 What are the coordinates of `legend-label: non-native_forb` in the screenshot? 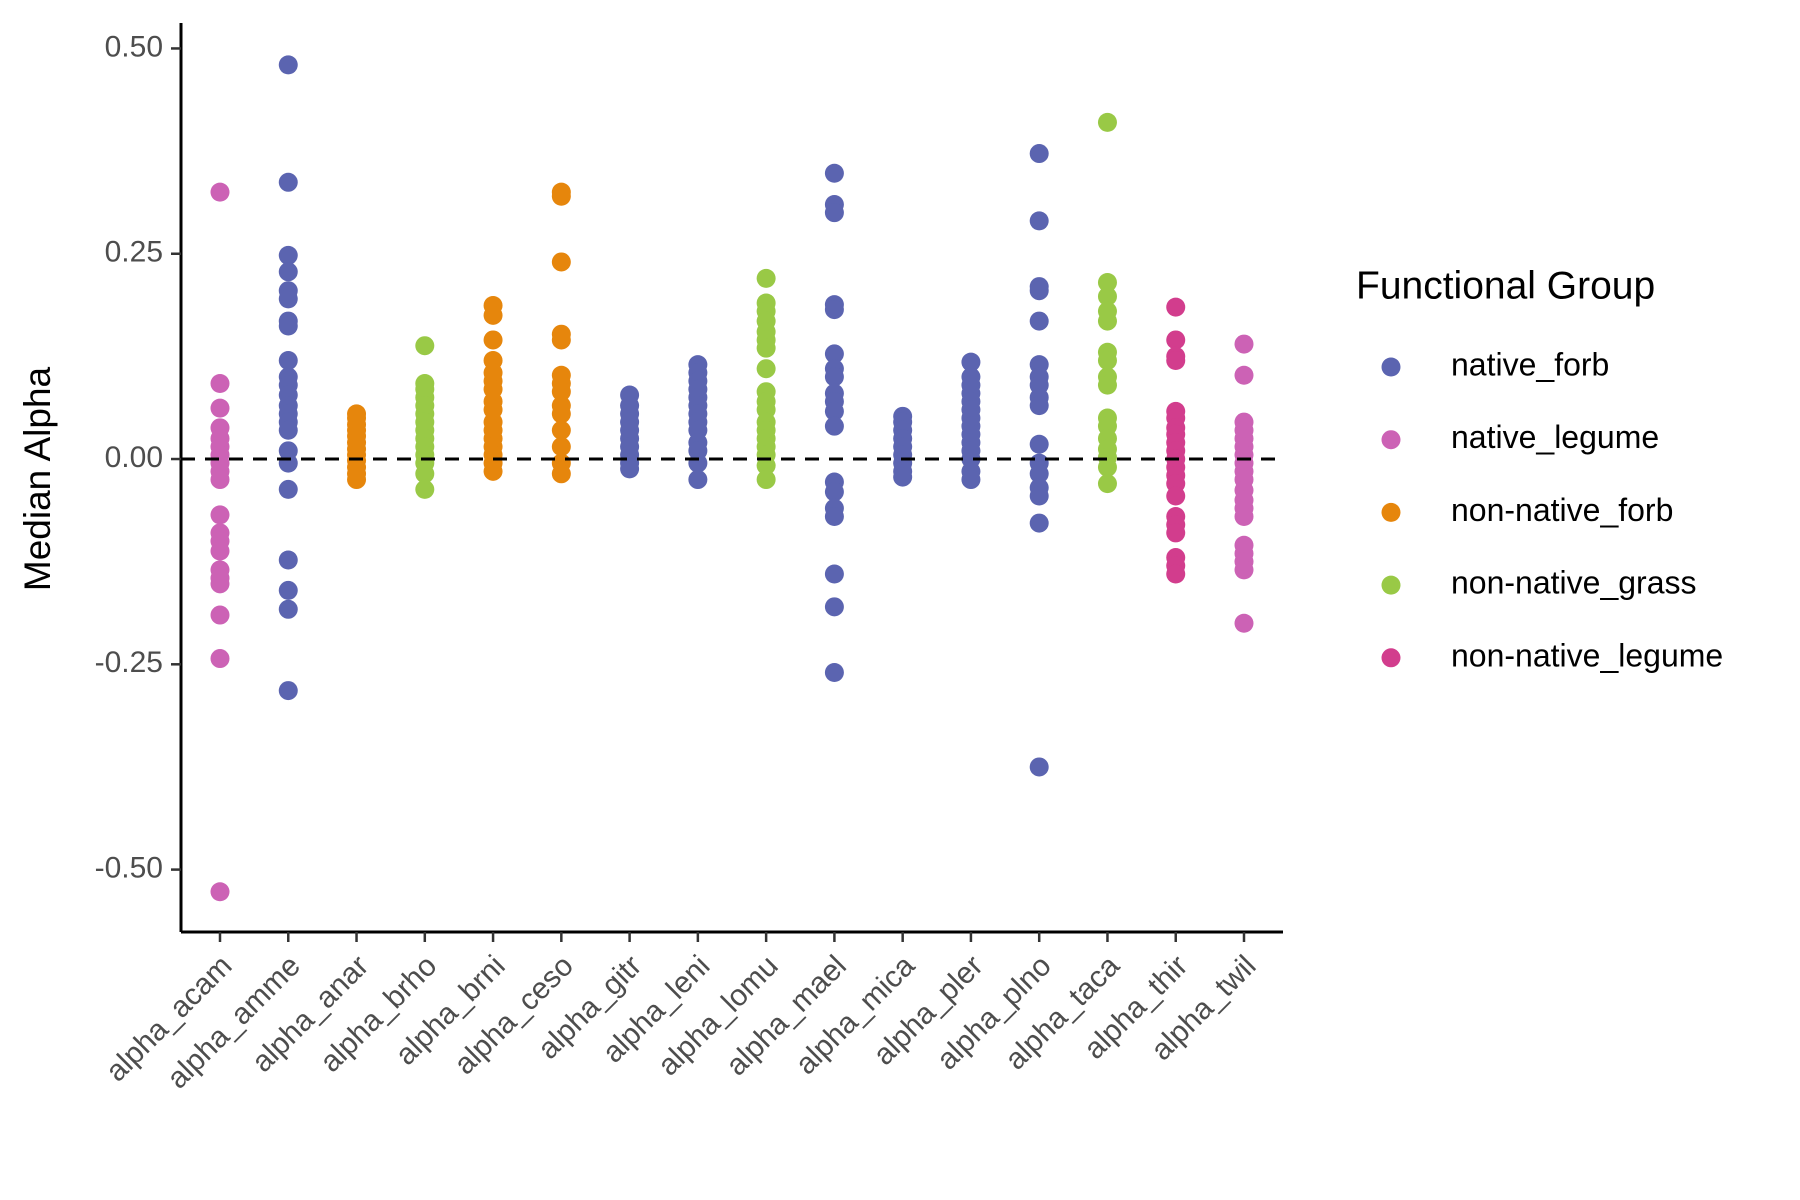 It's located at (1562, 510).